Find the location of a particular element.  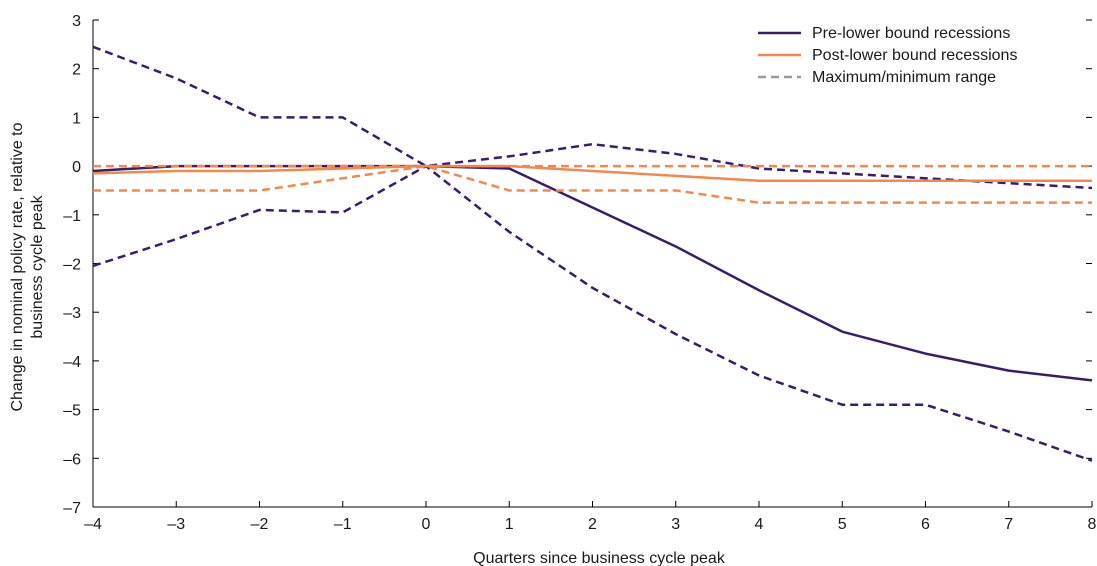

x-tick-label: –4 is located at coordinates (93, 524).